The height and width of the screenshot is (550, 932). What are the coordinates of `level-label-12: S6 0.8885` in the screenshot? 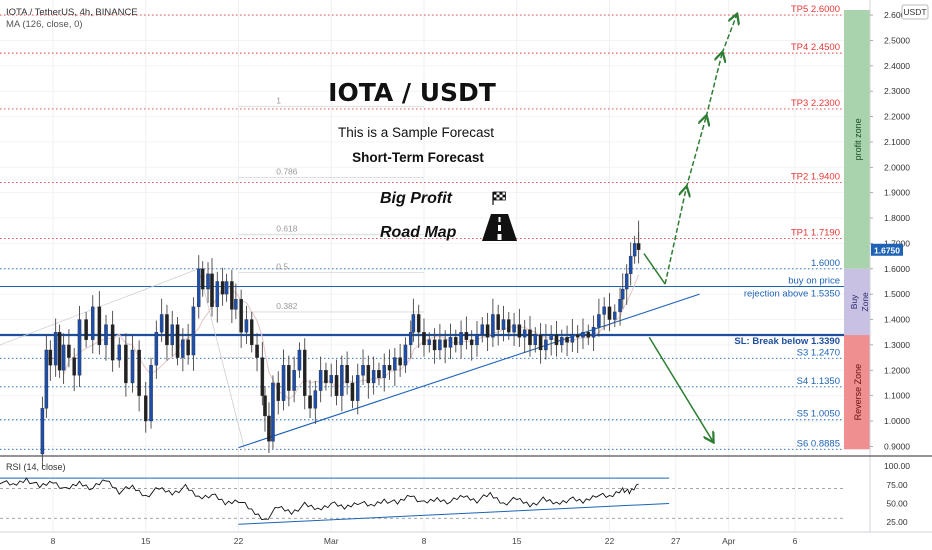 It's located at (818, 443).